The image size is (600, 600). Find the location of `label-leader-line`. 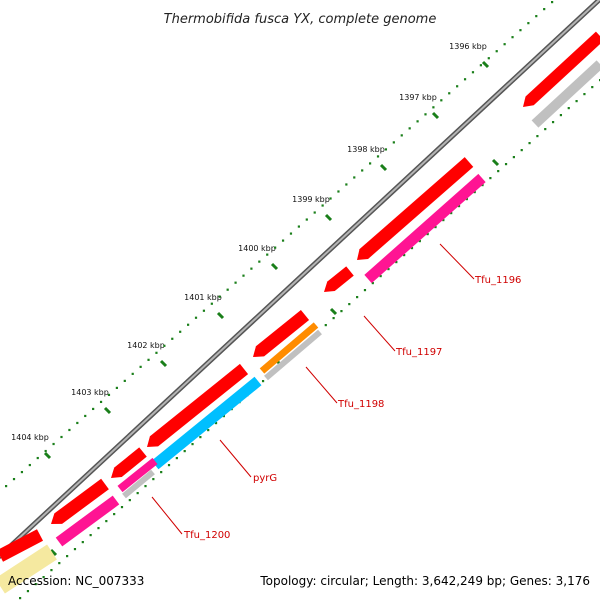

label-leader-line is located at coordinates (235, 458).